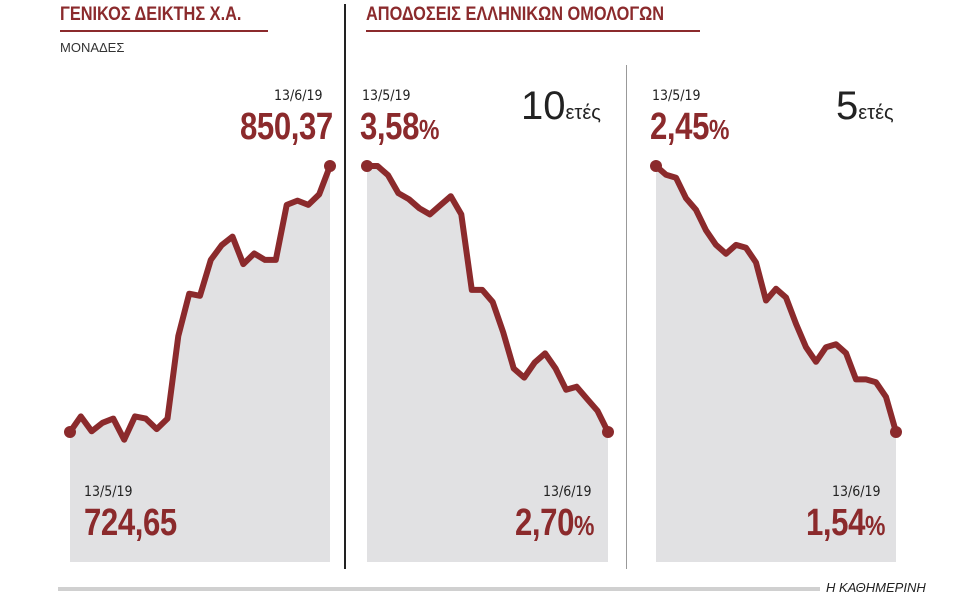 The image size is (960, 600). I want to click on five-year-tenor: 5ετές, so click(865, 106).